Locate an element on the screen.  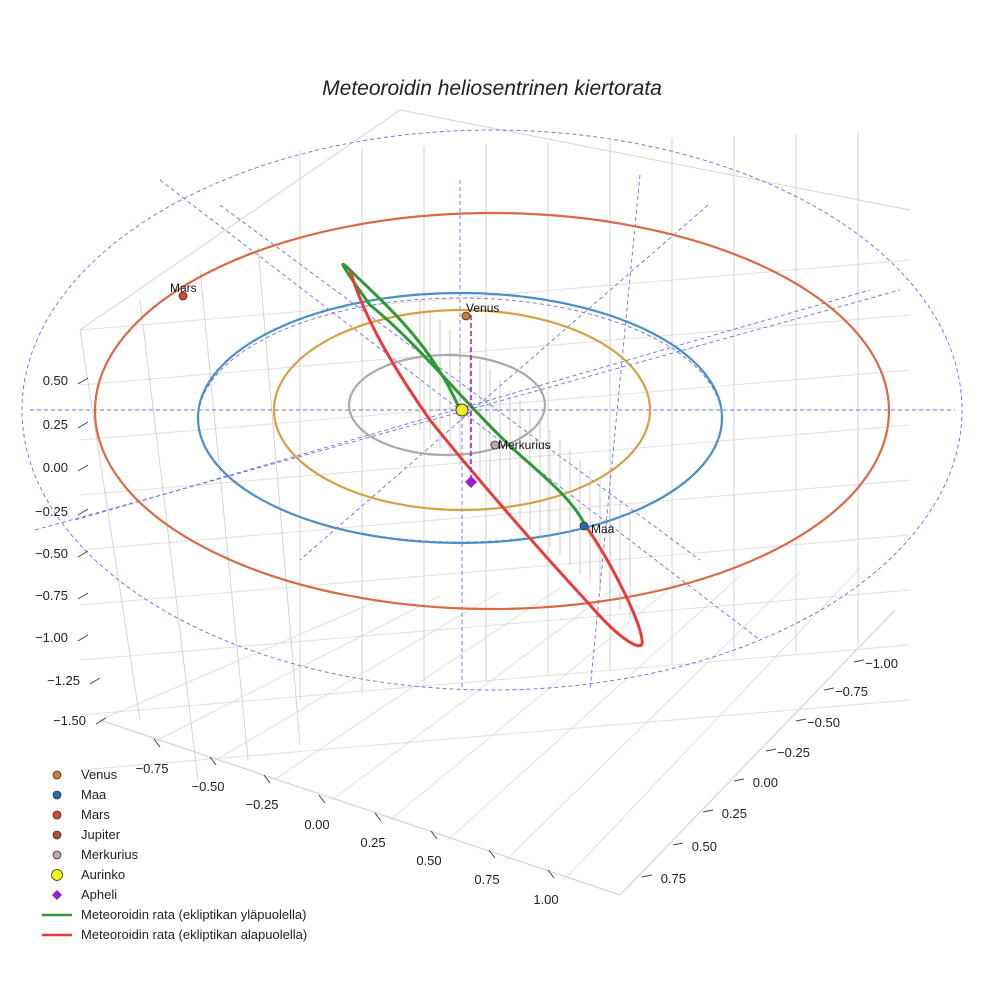
point-layer: Mars Venus Merkurius Maa is located at coordinates (392, 408).